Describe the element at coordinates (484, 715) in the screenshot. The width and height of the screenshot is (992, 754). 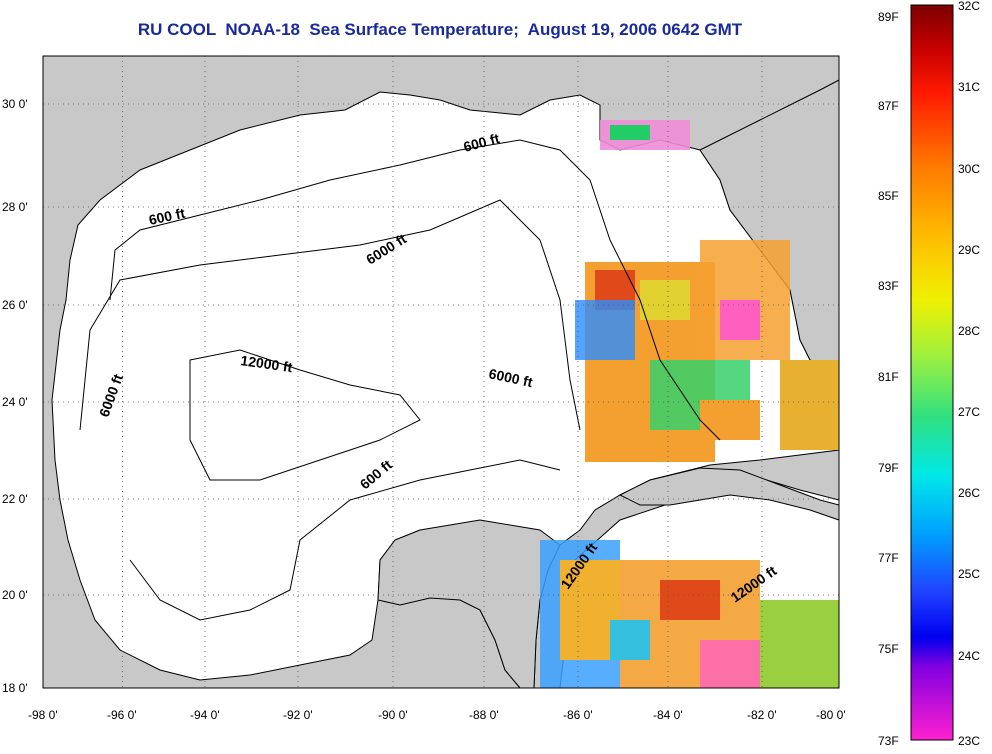
I see `lon-tick-label: -88 0'` at that location.